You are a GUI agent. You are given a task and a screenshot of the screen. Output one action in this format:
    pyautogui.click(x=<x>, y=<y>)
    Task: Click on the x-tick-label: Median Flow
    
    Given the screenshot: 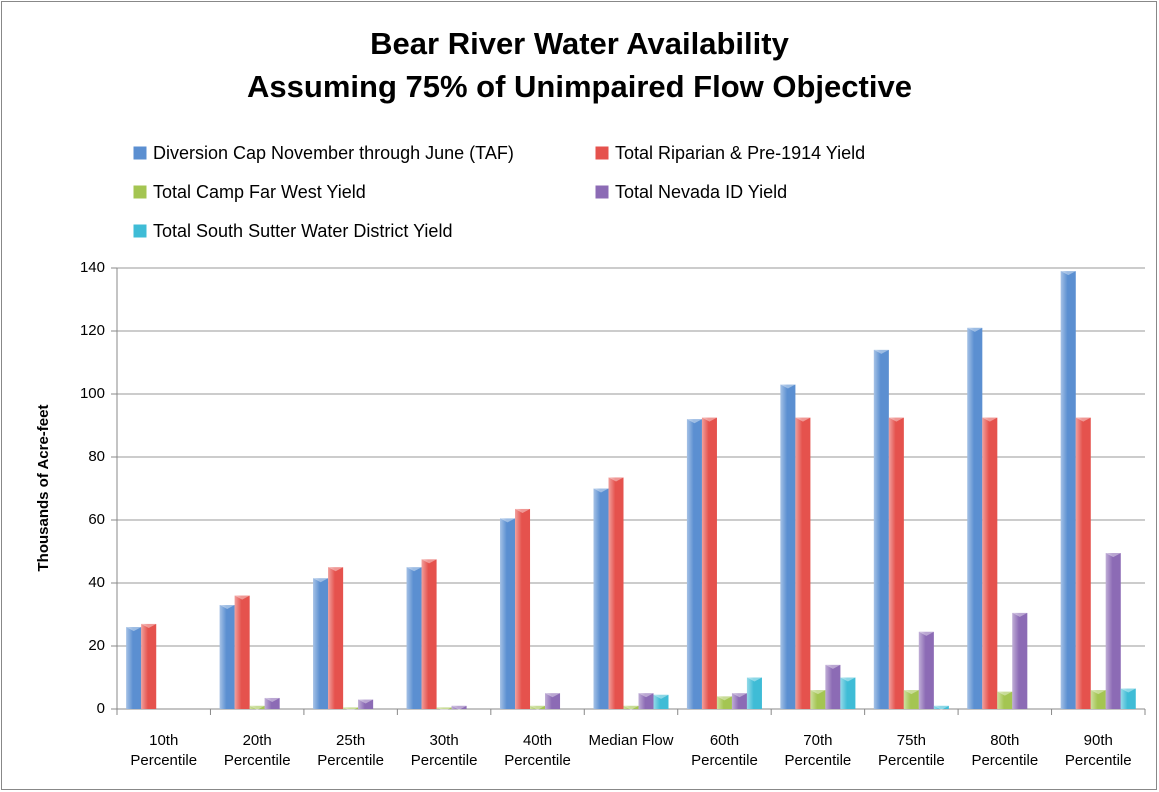 What is the action you would take?
    pyautogui.click(x=631, y=740)
    